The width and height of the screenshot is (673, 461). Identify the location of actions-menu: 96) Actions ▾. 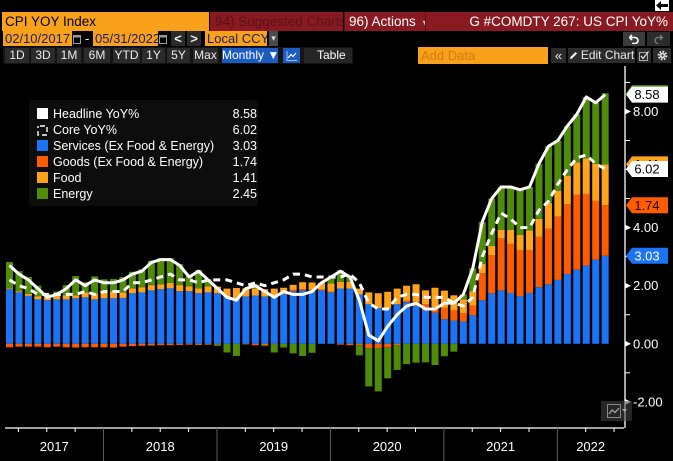
(385, 21).